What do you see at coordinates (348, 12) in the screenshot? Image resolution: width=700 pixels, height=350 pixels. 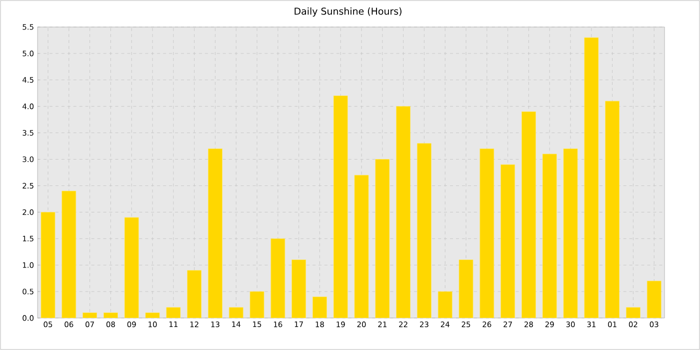 I see `chart-title: Daily Sunshine (Hours)` at bounding box center [348, 12].